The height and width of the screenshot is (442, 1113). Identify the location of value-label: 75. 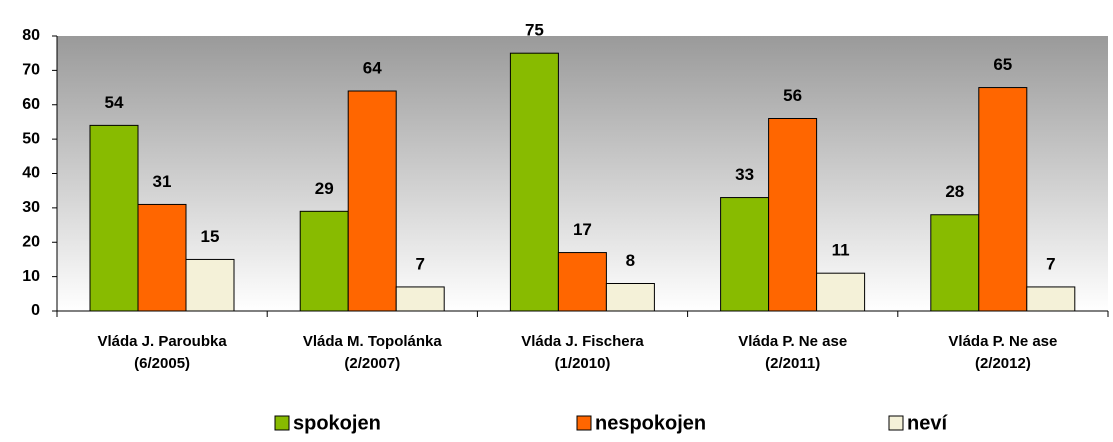
(534, 30).